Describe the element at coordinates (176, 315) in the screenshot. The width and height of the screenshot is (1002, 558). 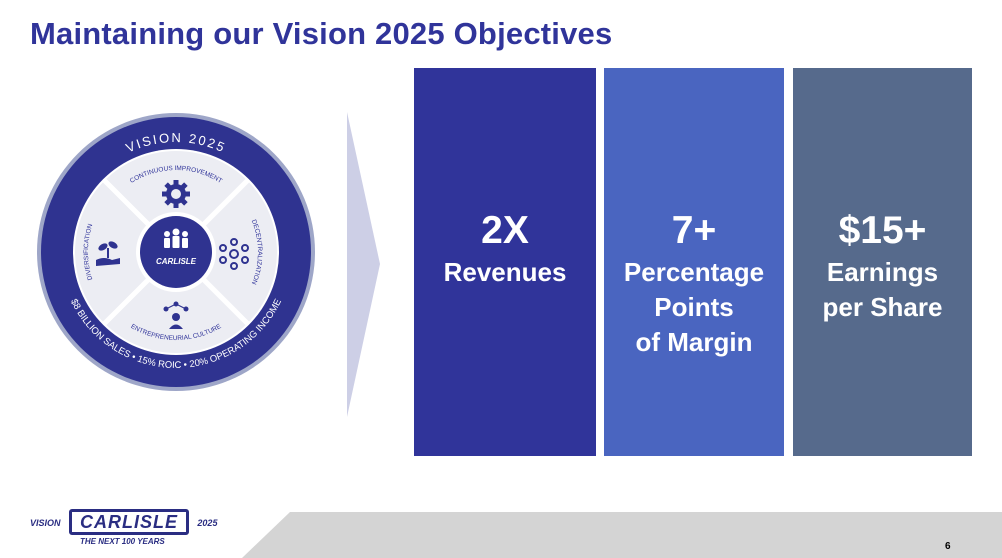
I see `person-network-icon` at that location.